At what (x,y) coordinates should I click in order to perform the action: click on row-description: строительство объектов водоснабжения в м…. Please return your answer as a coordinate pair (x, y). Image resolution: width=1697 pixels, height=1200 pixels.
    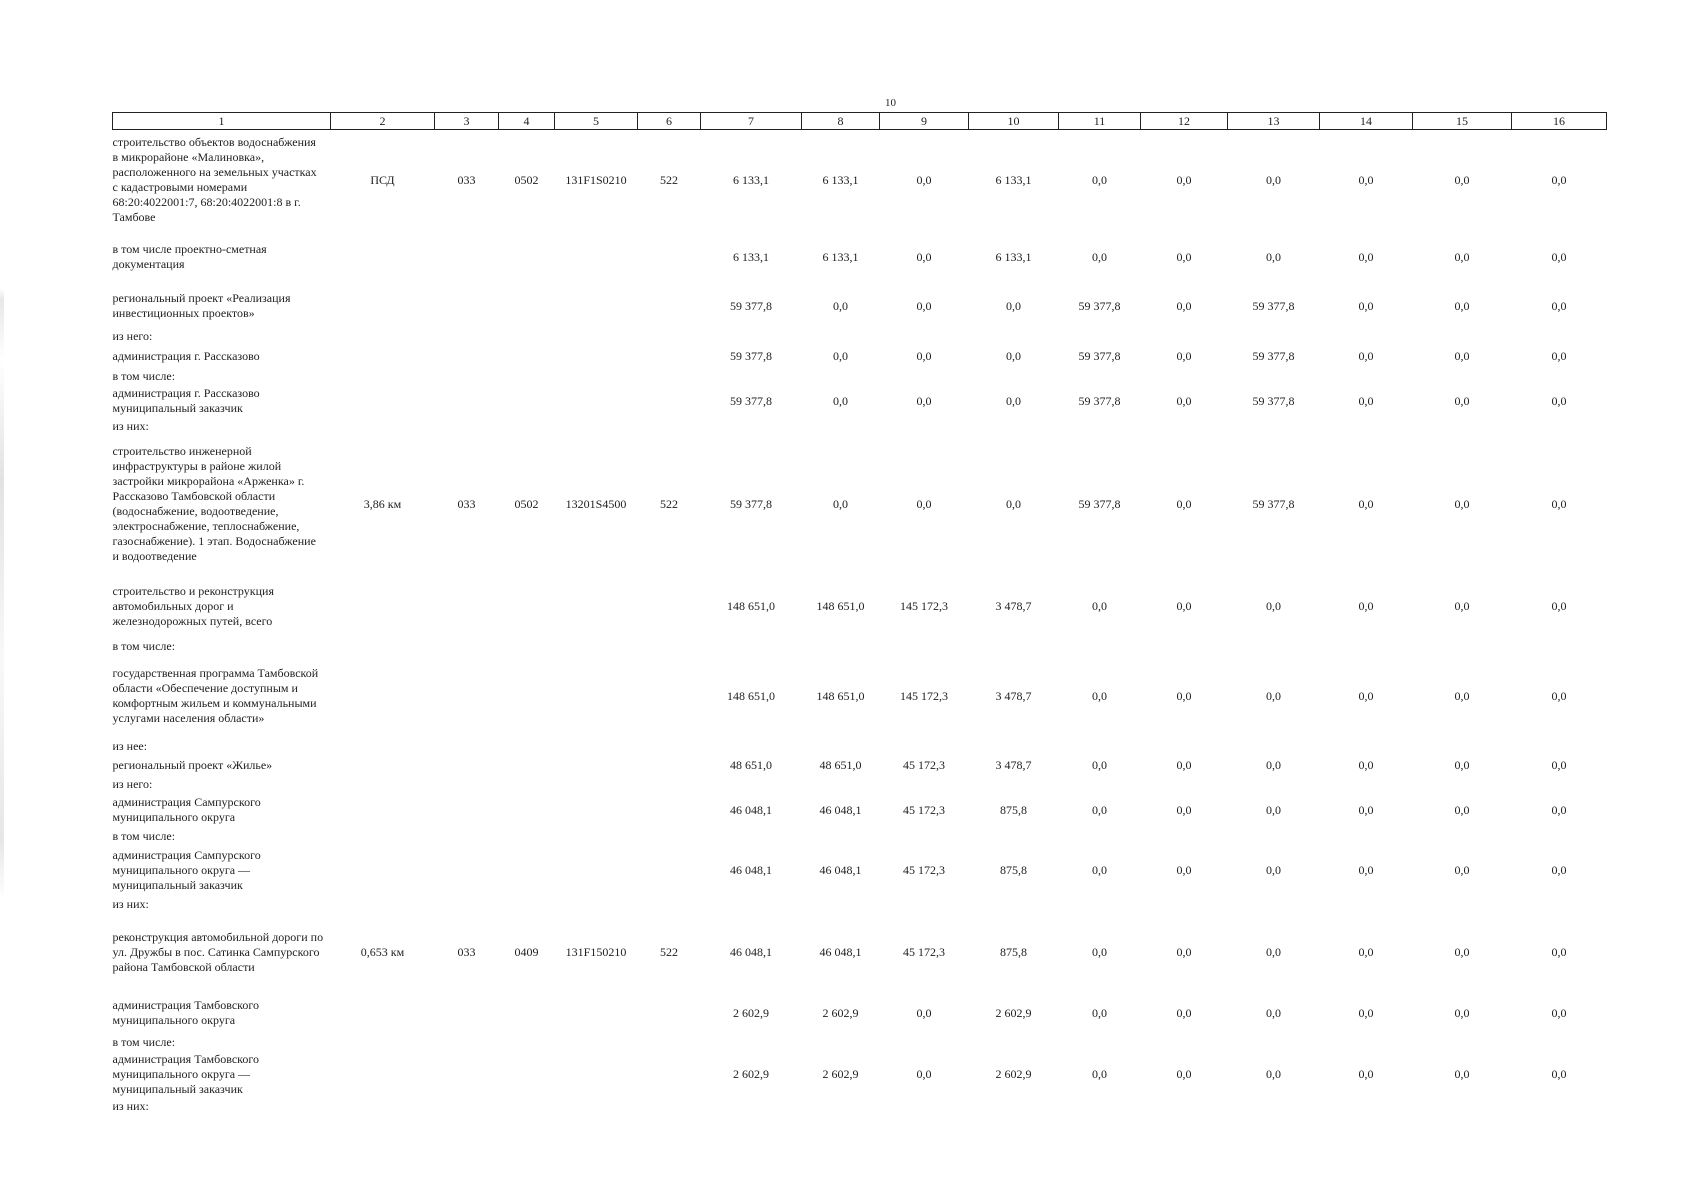
    Looking at the image, I should click on (214, 179).